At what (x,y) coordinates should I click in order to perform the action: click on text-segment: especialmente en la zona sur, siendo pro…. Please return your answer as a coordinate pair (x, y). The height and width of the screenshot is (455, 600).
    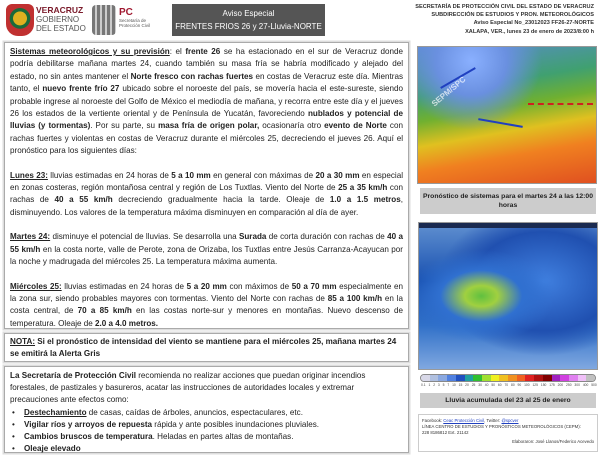
    Looking at the image, I should click on (206, 292).